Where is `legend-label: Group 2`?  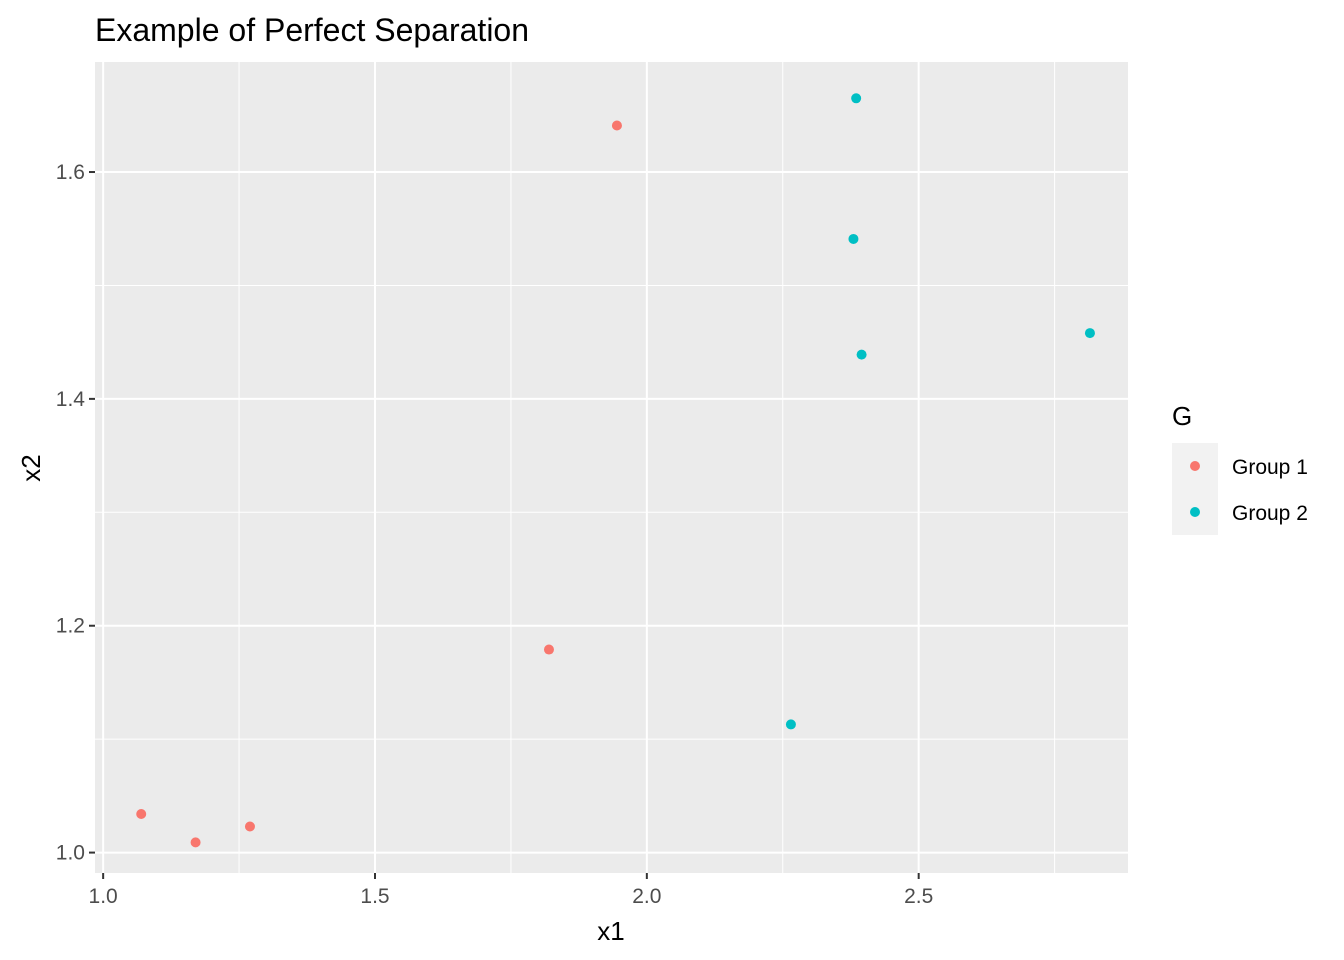 legend-label: Group 2 is located at coordinates (1270, 513).